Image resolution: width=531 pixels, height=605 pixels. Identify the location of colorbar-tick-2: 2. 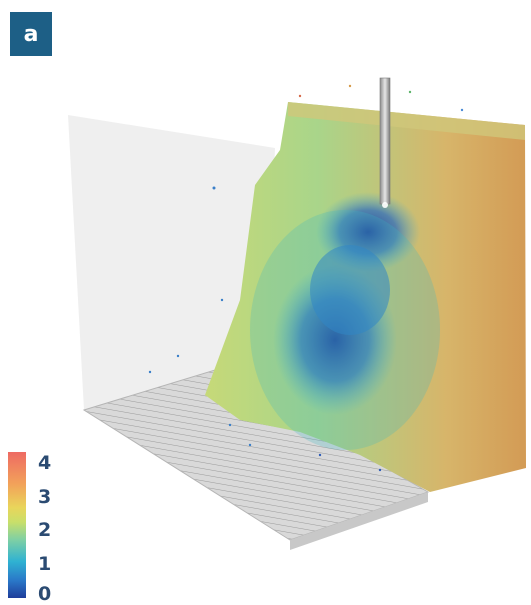
(45, 530).